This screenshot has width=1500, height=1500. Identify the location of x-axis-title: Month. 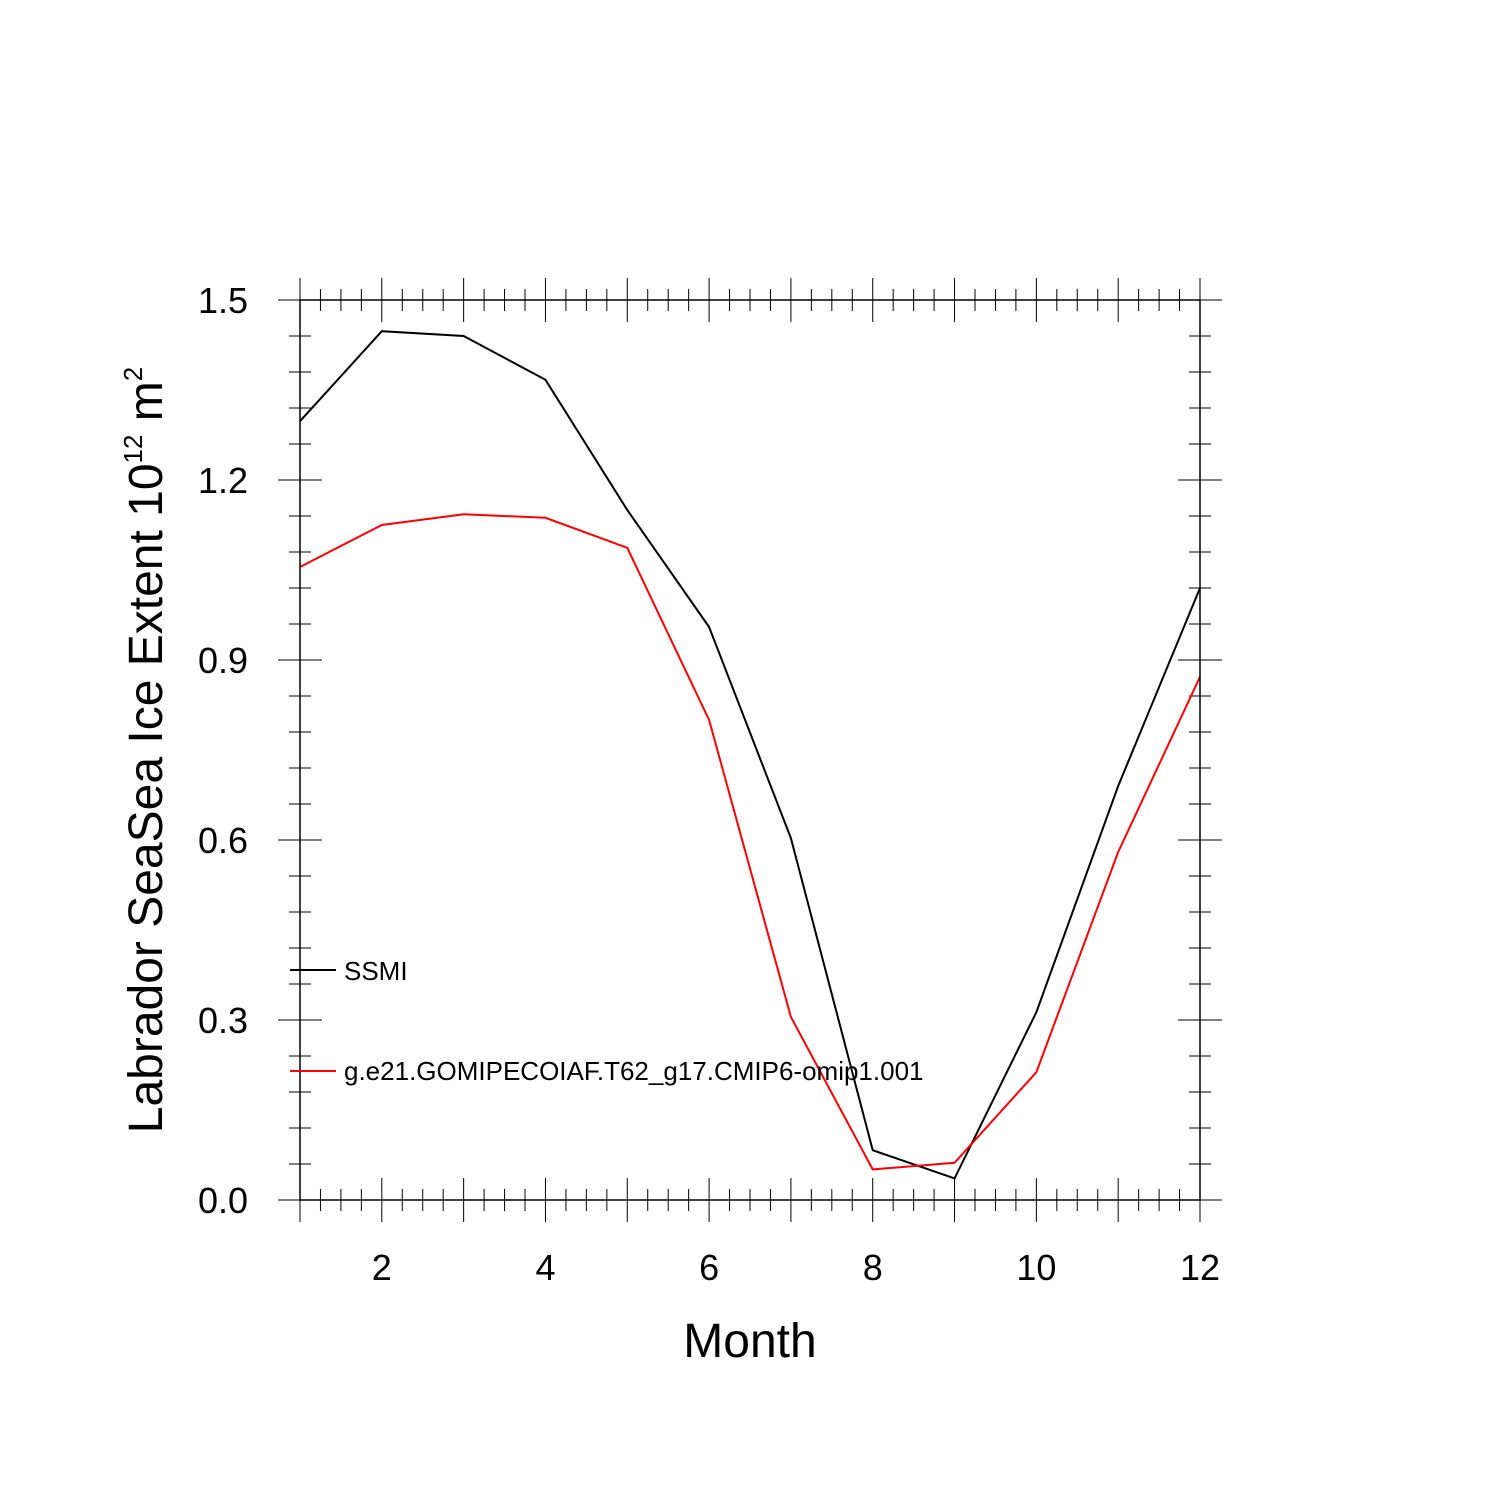
(749, 1341).